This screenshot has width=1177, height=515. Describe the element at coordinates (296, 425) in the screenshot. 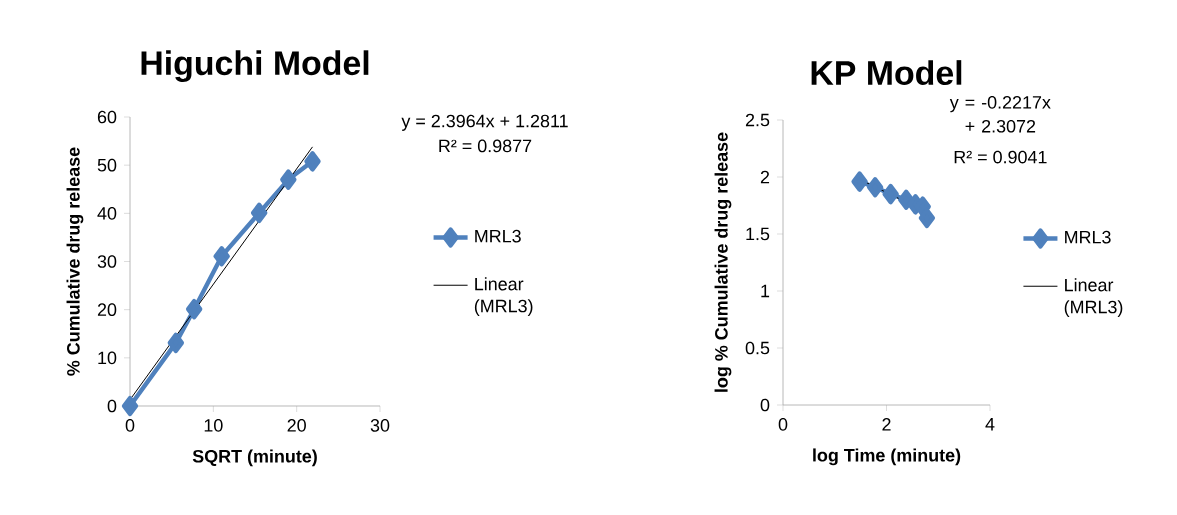

I see `x-tick-label: 20` at that location.